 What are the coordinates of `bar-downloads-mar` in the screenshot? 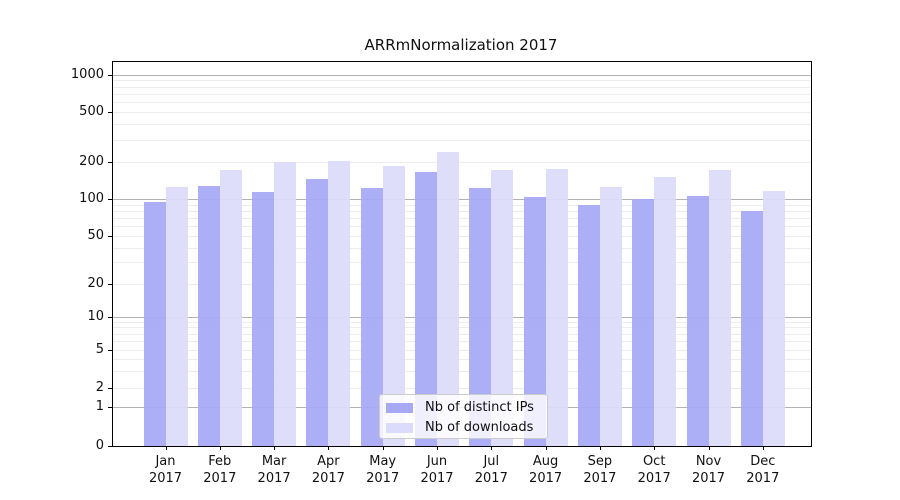 It's located at (285, 304).